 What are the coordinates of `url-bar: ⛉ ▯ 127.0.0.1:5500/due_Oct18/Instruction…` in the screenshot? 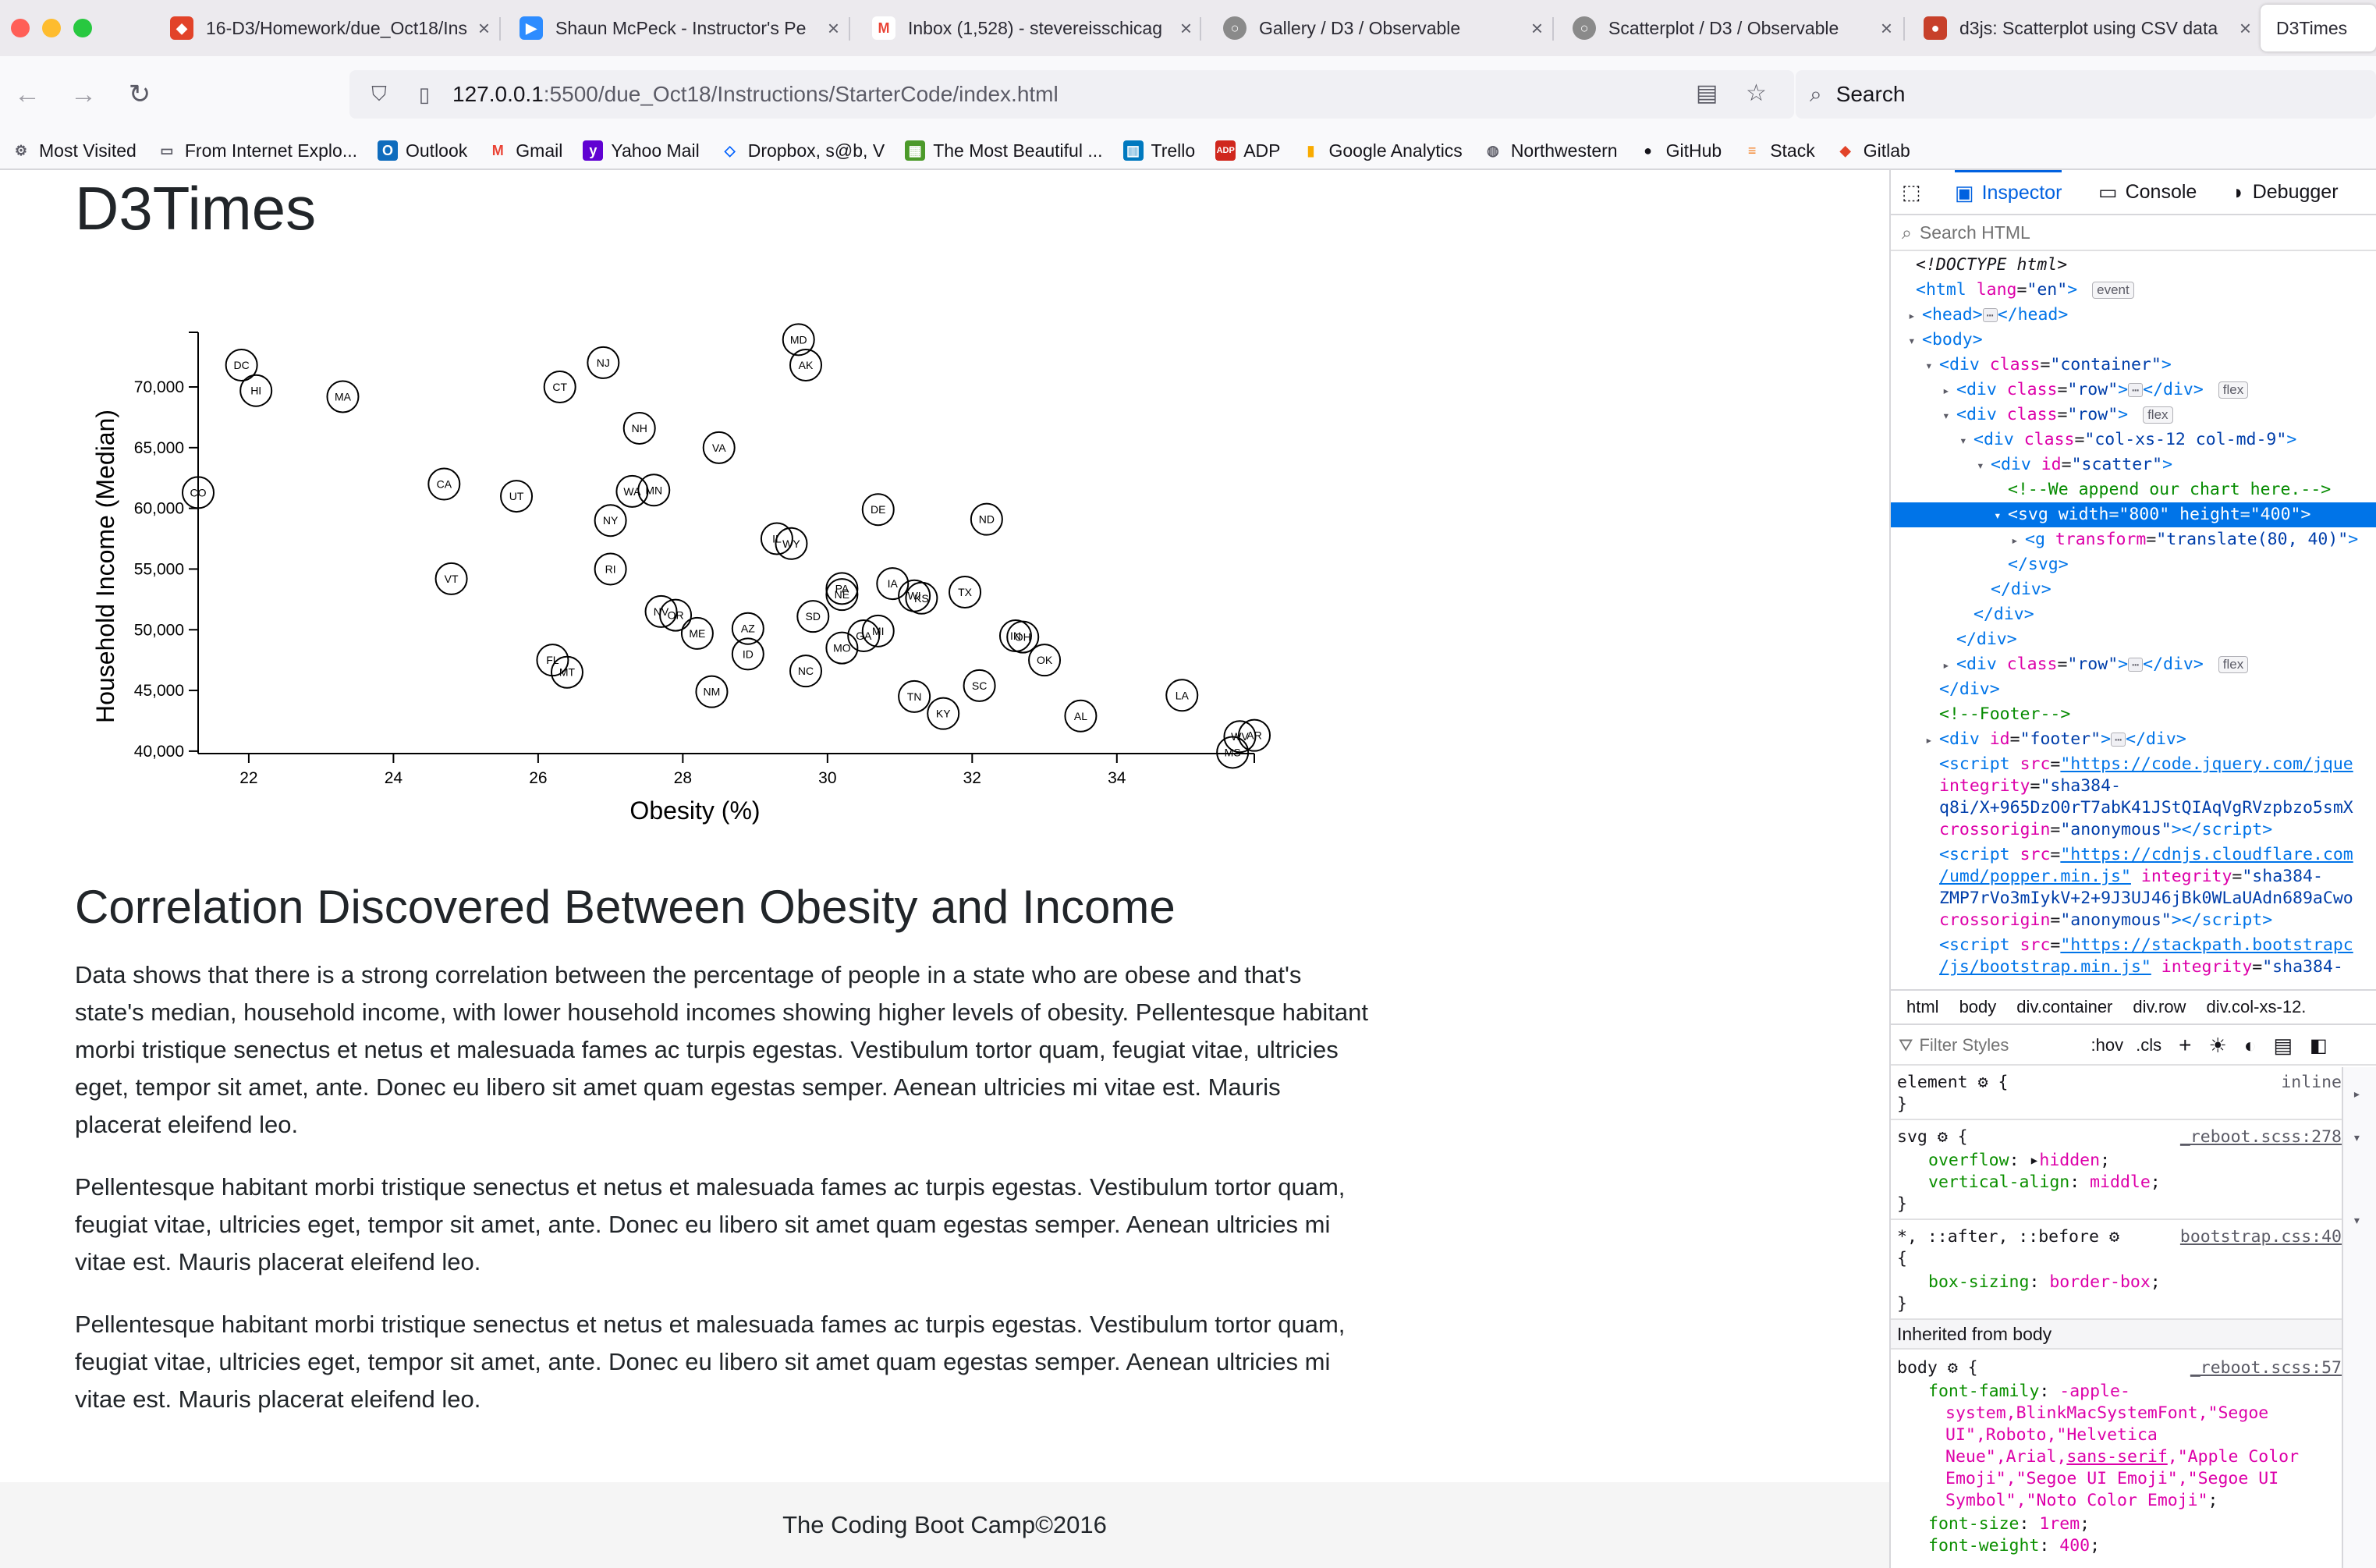 It's located at (1071, 94).